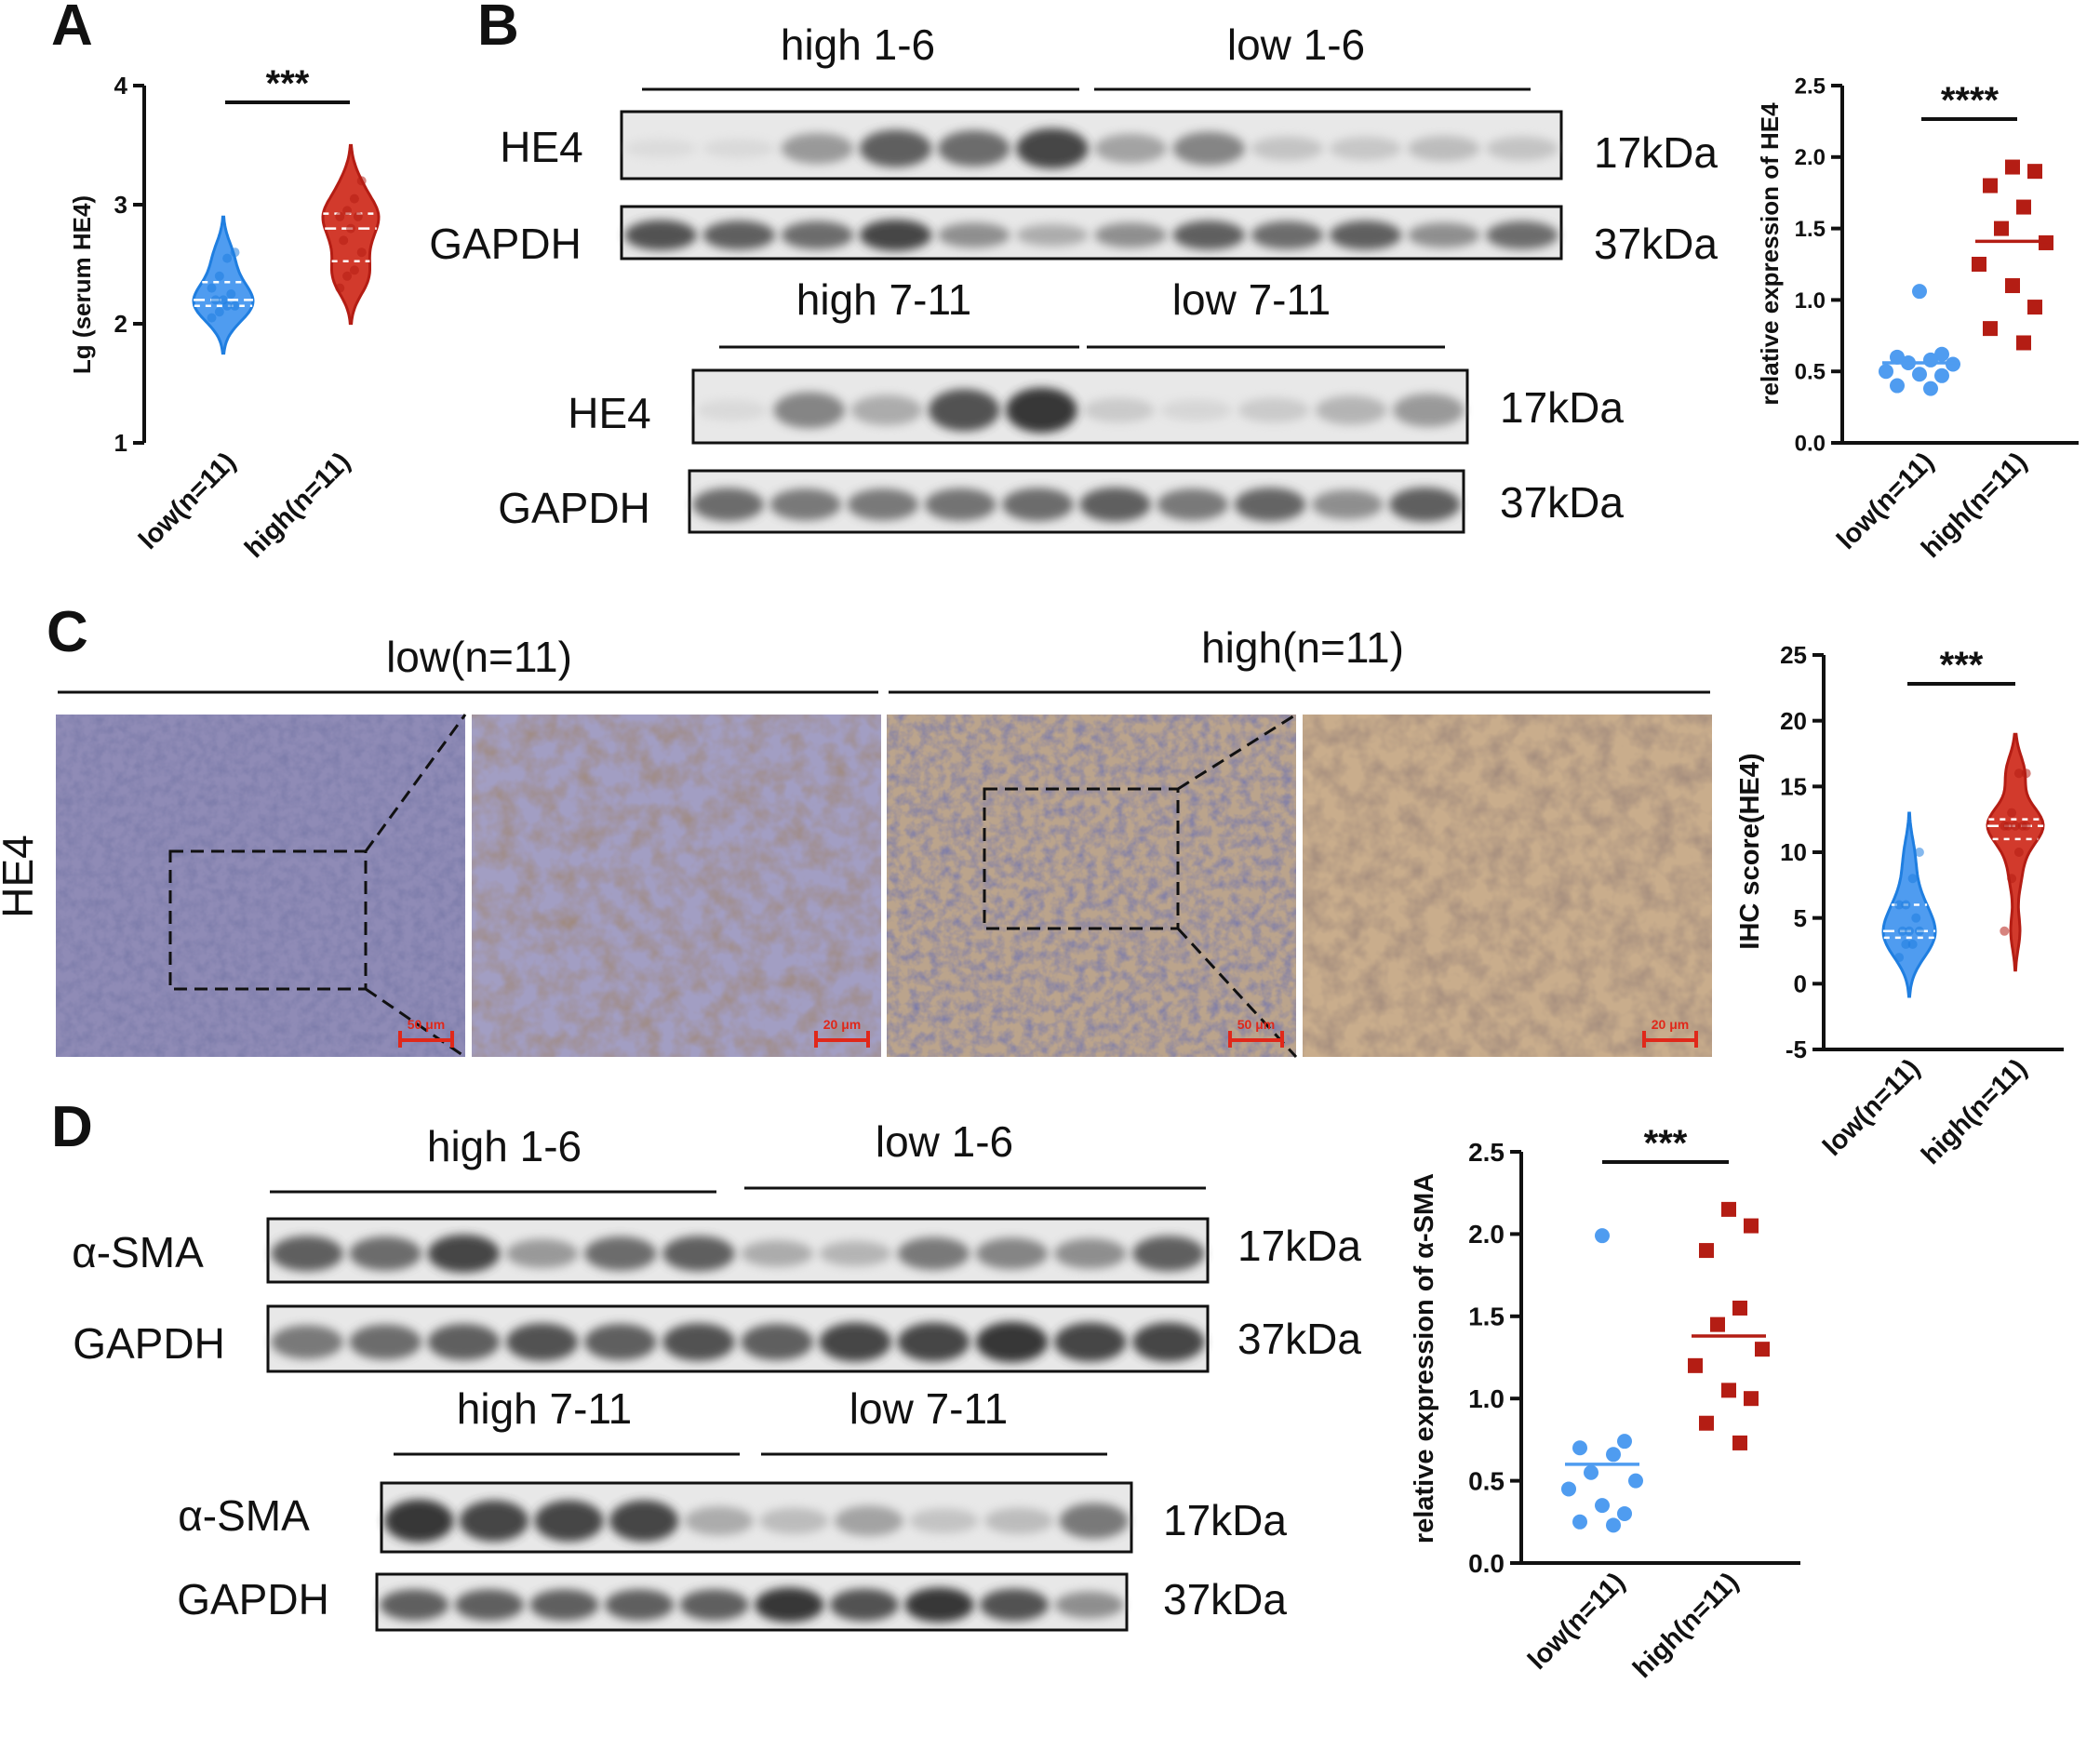 The image size is (2100, 1737). I want to click on b-blot1-header-left: high 1-6, so click(858, 44).